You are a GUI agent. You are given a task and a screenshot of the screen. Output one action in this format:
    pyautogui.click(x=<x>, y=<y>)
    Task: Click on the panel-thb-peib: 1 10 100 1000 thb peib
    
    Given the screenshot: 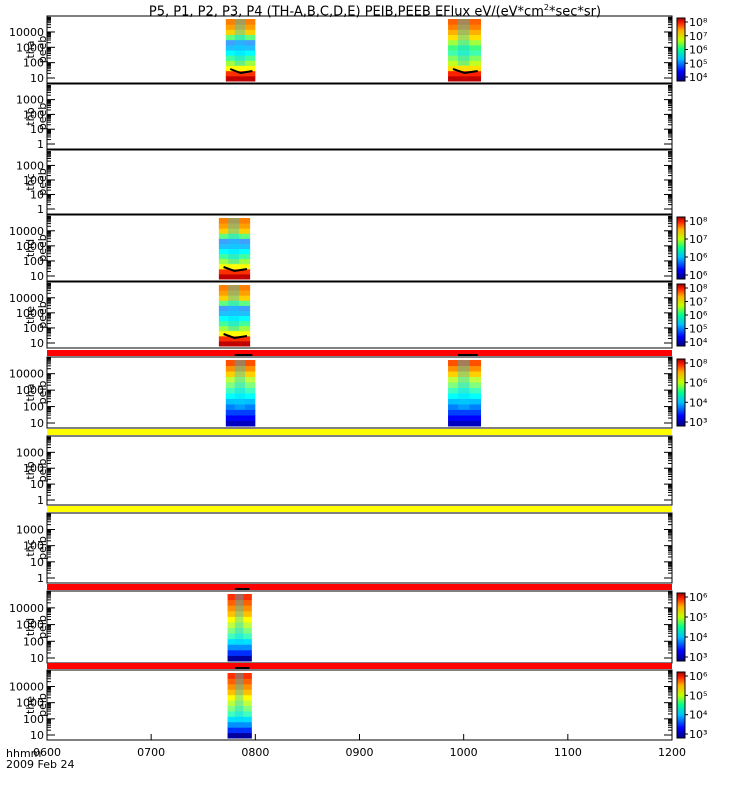 What is the action you would take?
    pyautogui.click(x=344, y=468)
    